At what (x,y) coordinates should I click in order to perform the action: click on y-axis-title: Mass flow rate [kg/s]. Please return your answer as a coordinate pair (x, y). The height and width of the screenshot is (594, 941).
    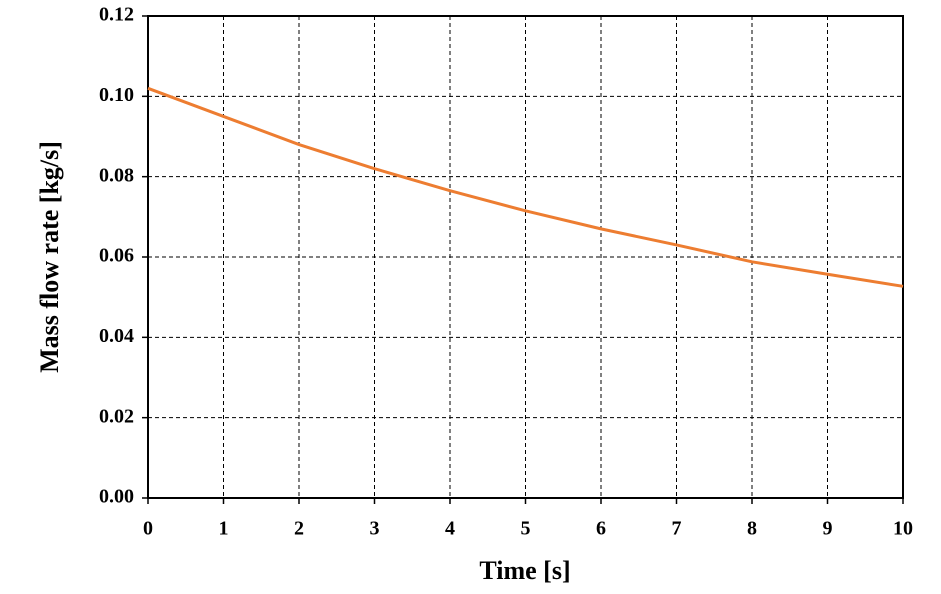
    Looking at the image, I should click on (49, 257).